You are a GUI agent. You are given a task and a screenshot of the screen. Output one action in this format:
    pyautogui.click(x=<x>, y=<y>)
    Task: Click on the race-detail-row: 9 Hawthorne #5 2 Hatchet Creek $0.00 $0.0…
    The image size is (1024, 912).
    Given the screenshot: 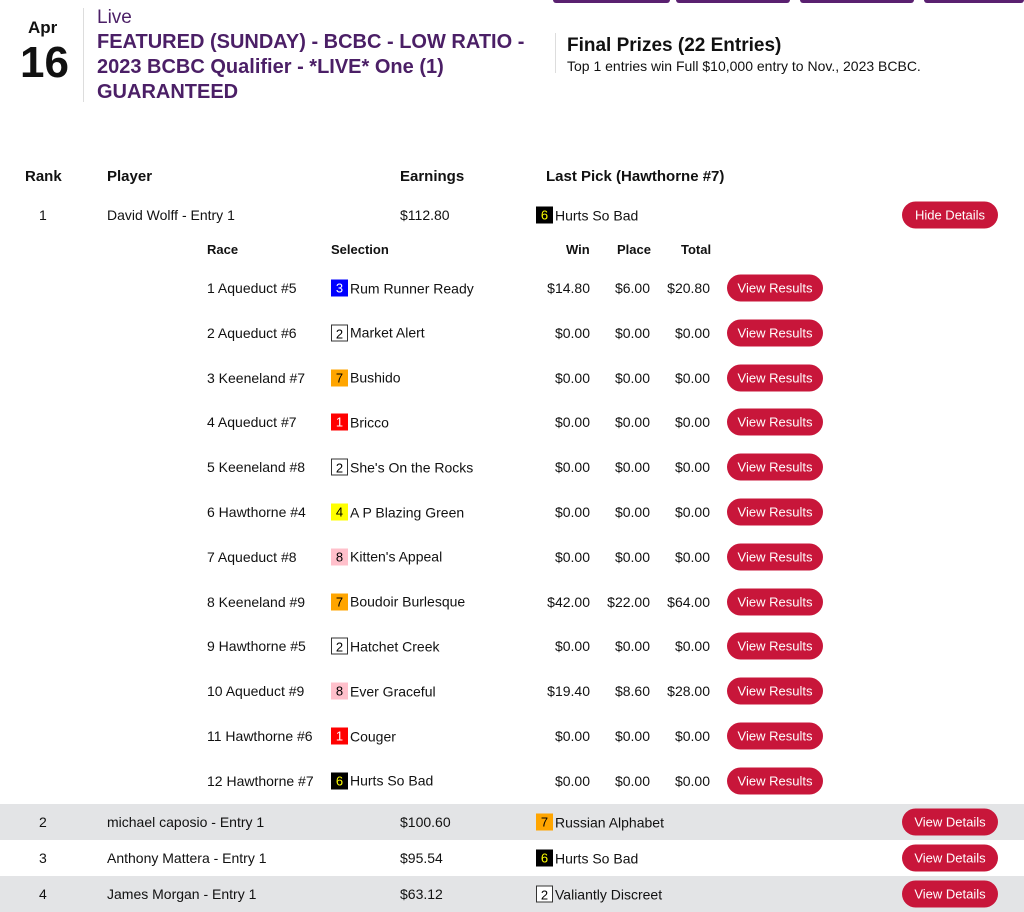 What is the action you would take?
    pyautogui.click(x=512, y=646)
    